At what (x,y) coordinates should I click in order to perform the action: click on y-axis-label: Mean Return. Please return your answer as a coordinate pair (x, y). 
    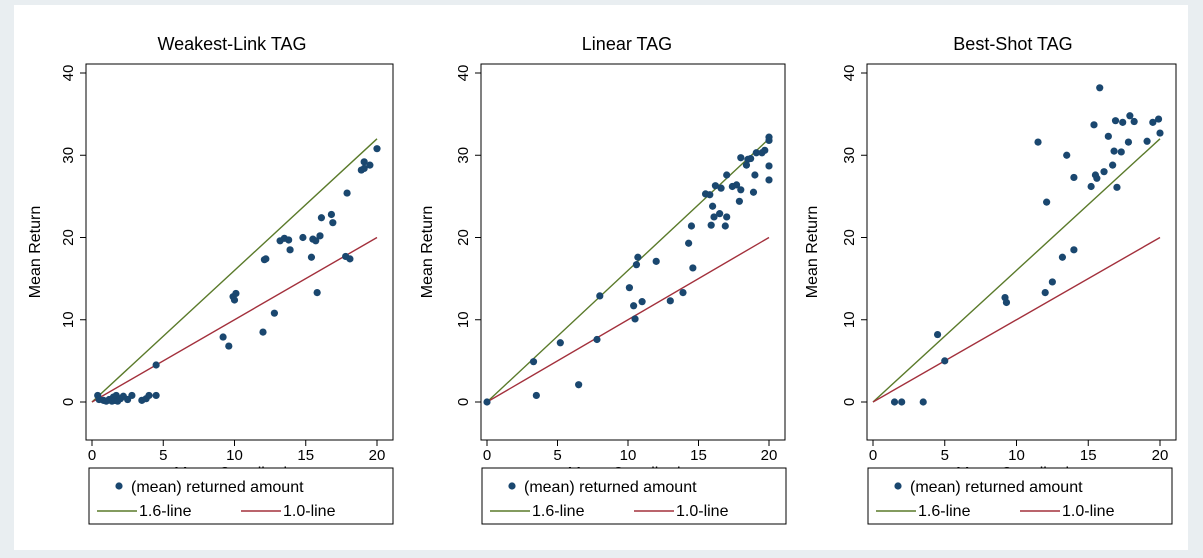
    Looking at the image, I should click on (427, 252).